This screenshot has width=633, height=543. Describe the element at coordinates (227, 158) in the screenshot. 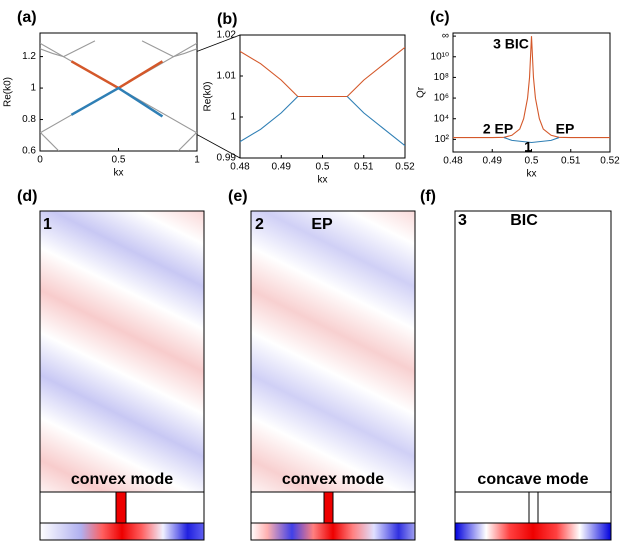

I see `y-tick-label: 0.99` at that location.